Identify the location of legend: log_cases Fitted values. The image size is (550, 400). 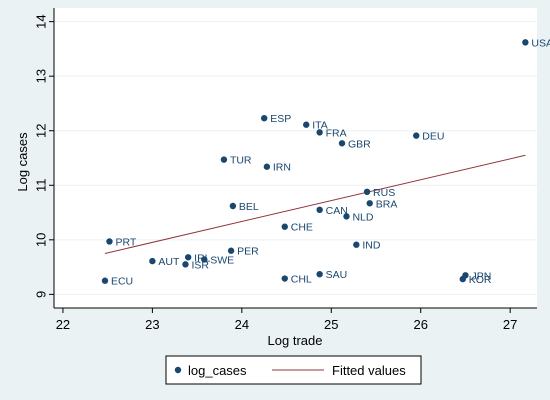
(293, 370).